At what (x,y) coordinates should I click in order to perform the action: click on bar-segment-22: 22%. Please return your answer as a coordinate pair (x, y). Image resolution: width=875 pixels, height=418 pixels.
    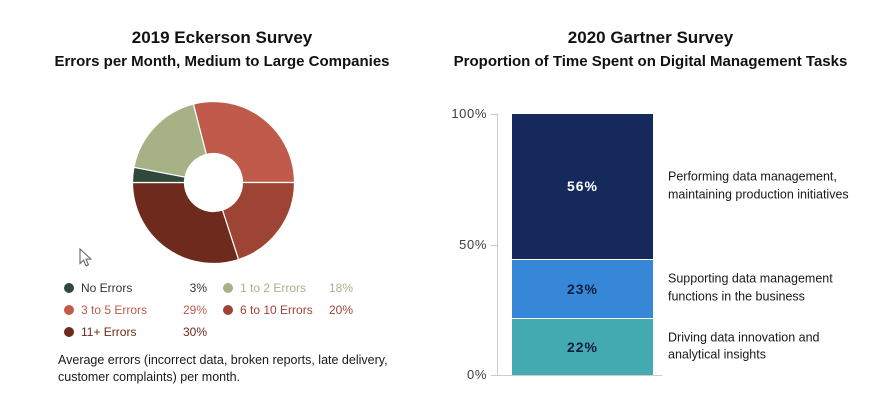
    Looking at the image, I should click on (582, 346).